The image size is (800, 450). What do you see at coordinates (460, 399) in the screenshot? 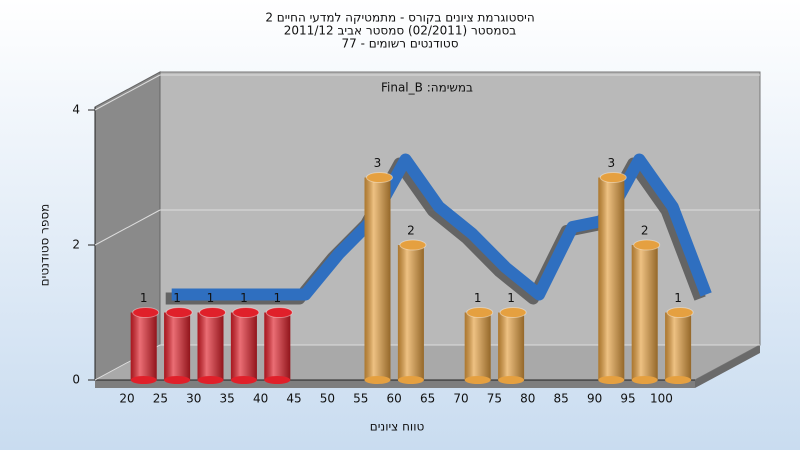
I see `x-tick-label: 70` at bounding box center [460, 399].